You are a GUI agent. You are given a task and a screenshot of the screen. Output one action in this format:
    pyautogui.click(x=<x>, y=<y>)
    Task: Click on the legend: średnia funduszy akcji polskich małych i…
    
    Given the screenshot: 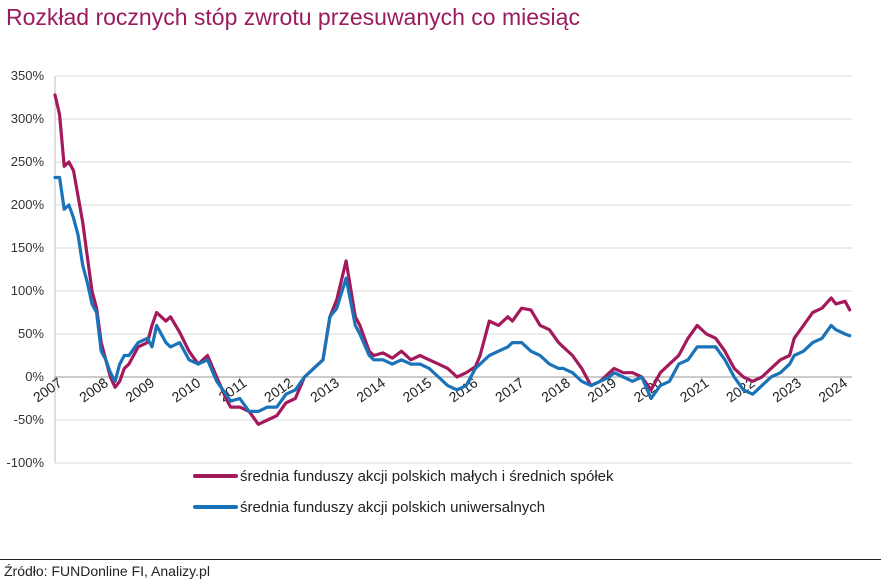 What is the action you would take?
    pyautogui.click(x=403, y=492)
    